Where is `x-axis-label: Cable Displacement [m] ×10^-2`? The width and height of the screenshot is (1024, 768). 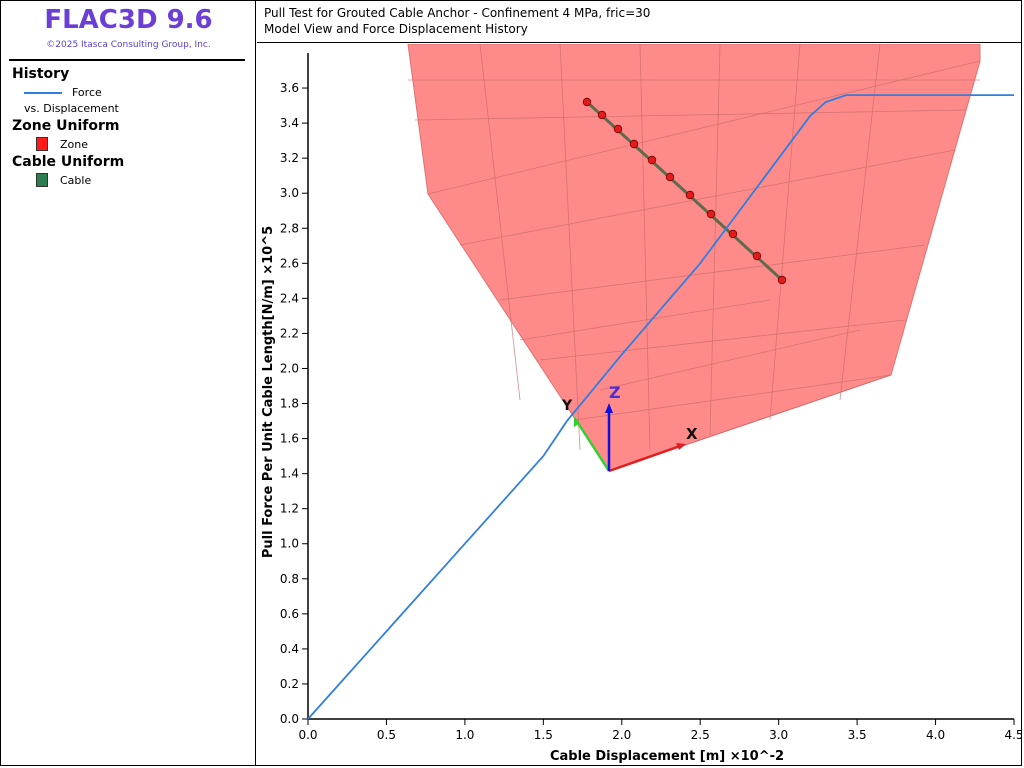 x-axis-label: Cable Displacement [m] ×10^-2 is located at coordinates (667, 756).